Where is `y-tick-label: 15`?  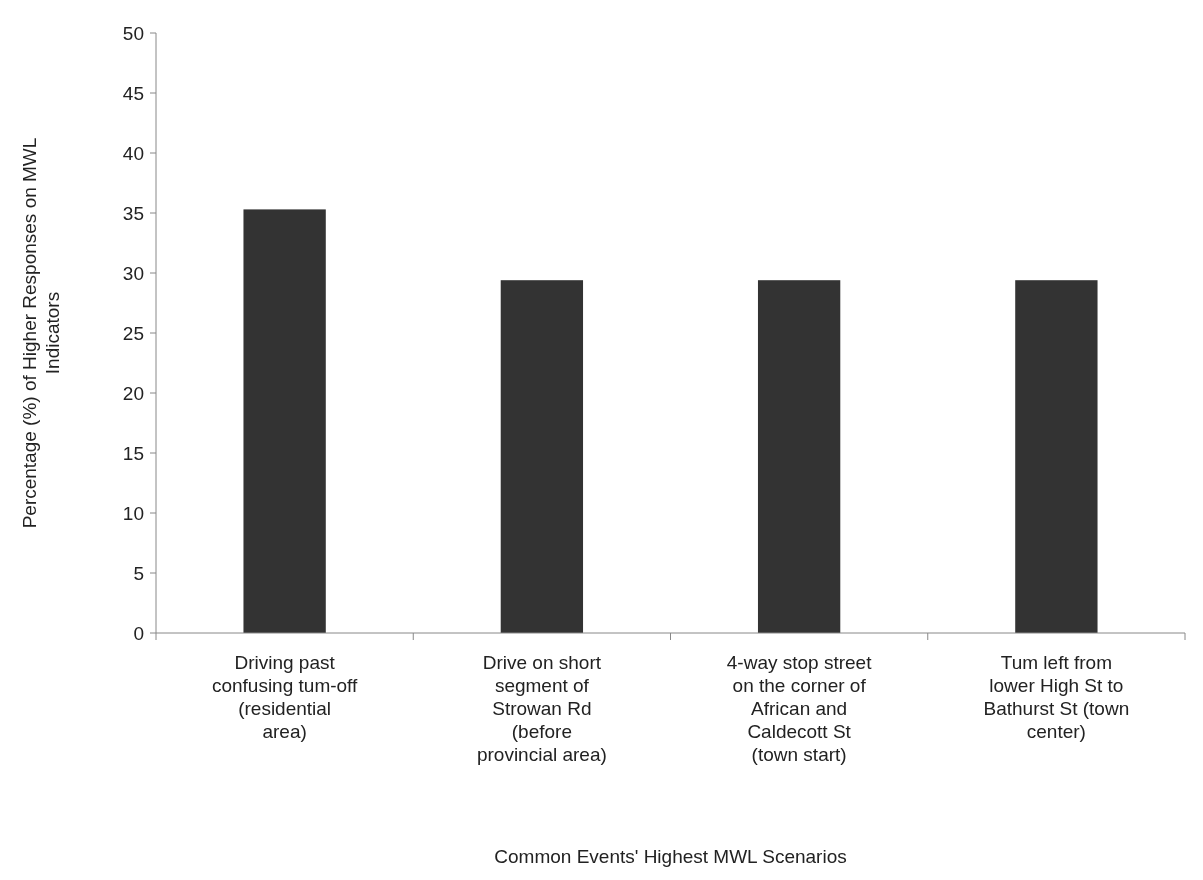 y-tick-label: 15 is located at coordinates (133, 453).